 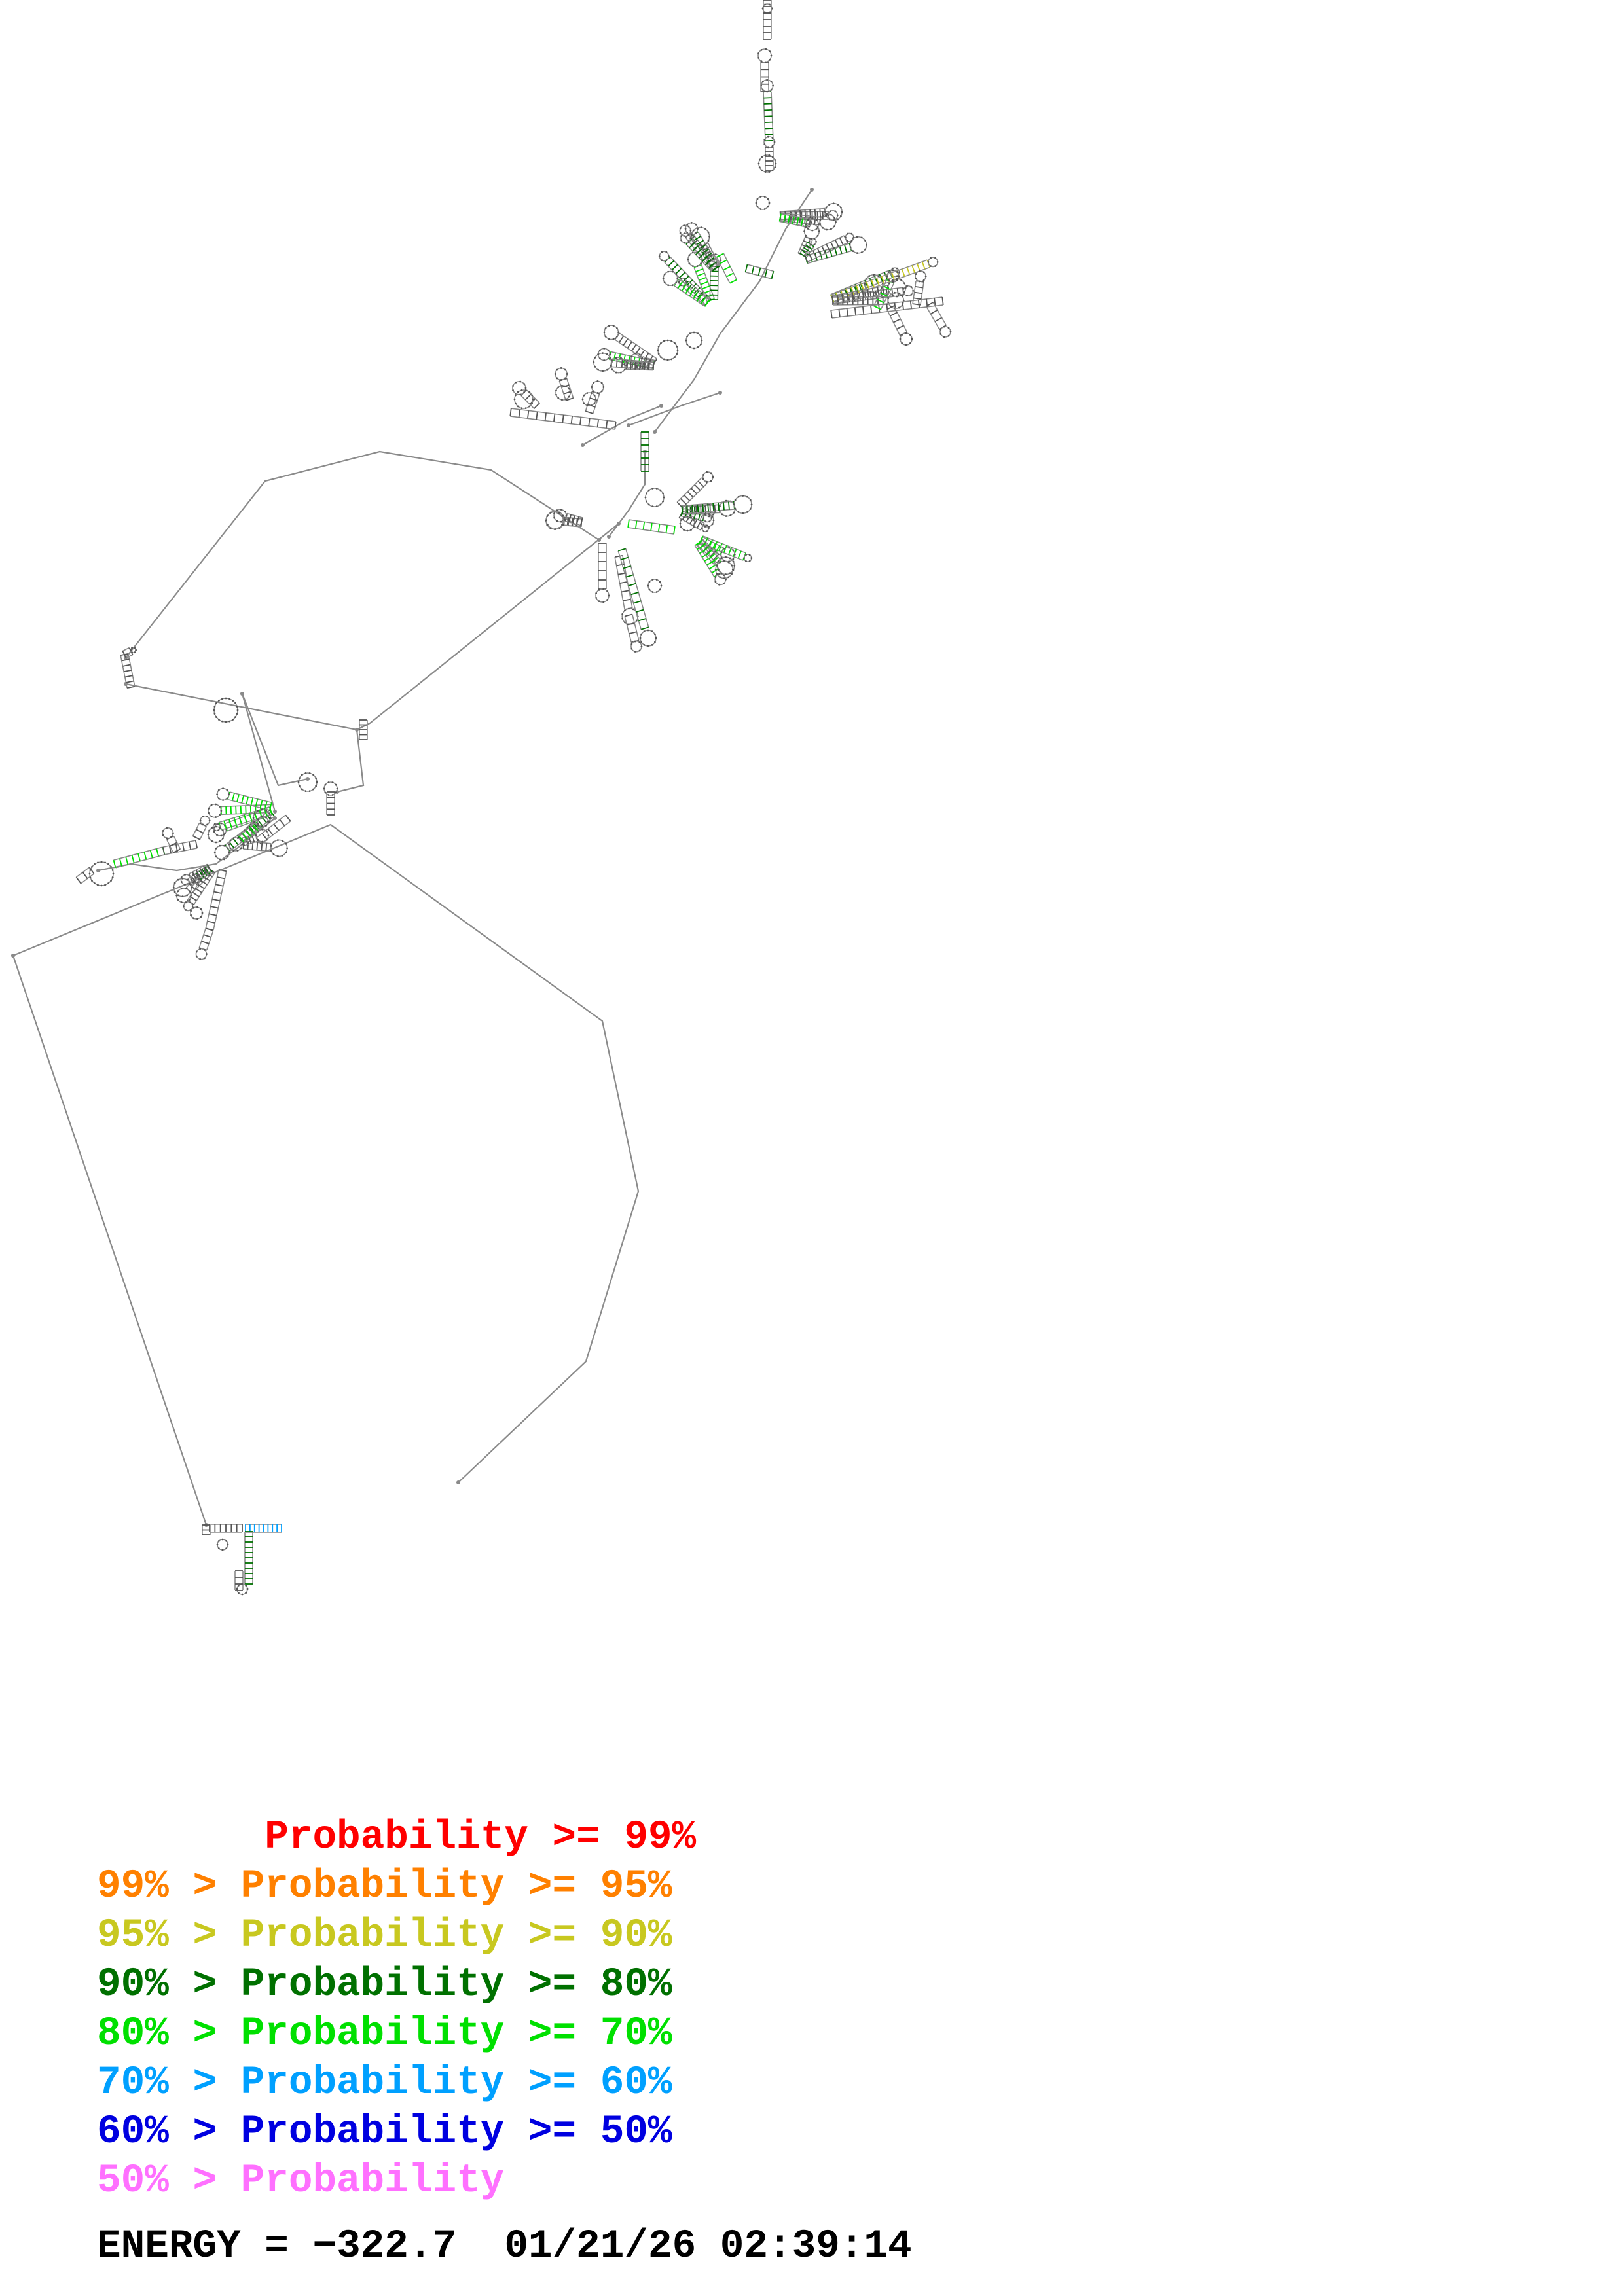 I want to click on legend-row: 70% > Probability >= 60%, so click(x=384, y=2083).